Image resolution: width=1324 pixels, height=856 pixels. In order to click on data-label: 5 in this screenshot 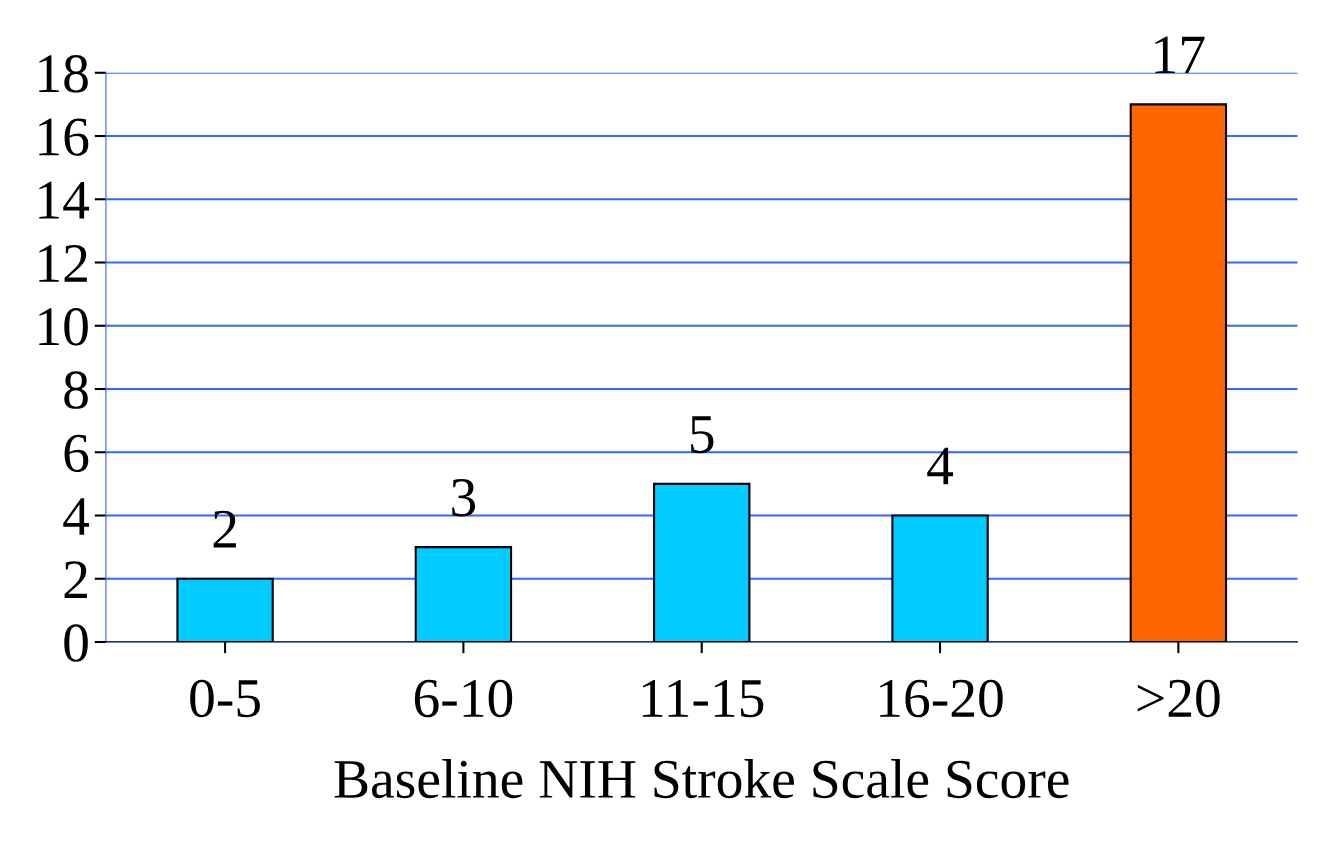, I will do `click(702, 435)`.